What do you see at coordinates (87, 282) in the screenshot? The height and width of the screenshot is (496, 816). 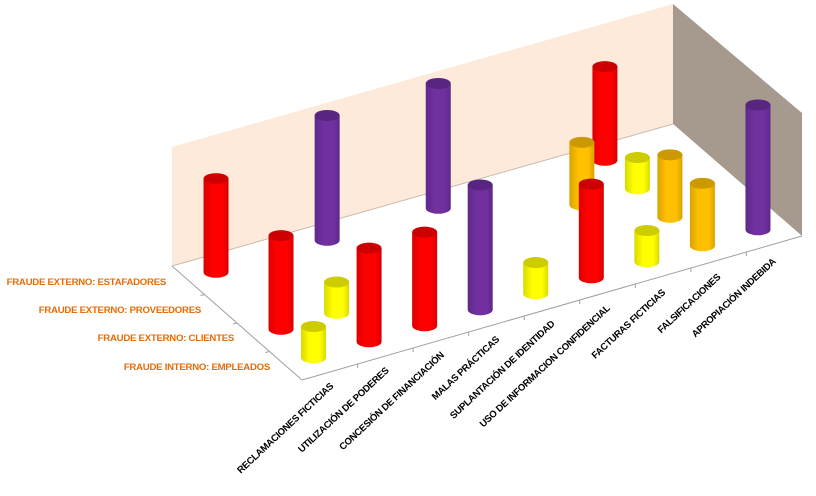 I see `series-label: FRAUDE EXTERNO: ESTAFADORES` at bounding box center [87, 282].